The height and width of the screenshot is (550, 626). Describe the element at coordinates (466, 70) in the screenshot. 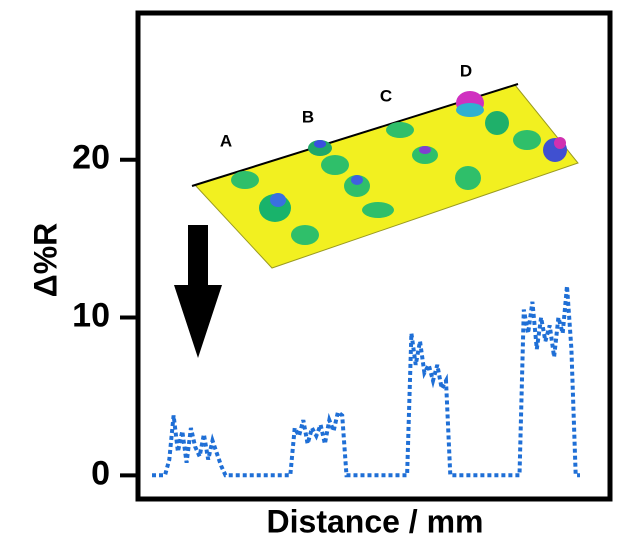

I see `inset-label: D` at that location.